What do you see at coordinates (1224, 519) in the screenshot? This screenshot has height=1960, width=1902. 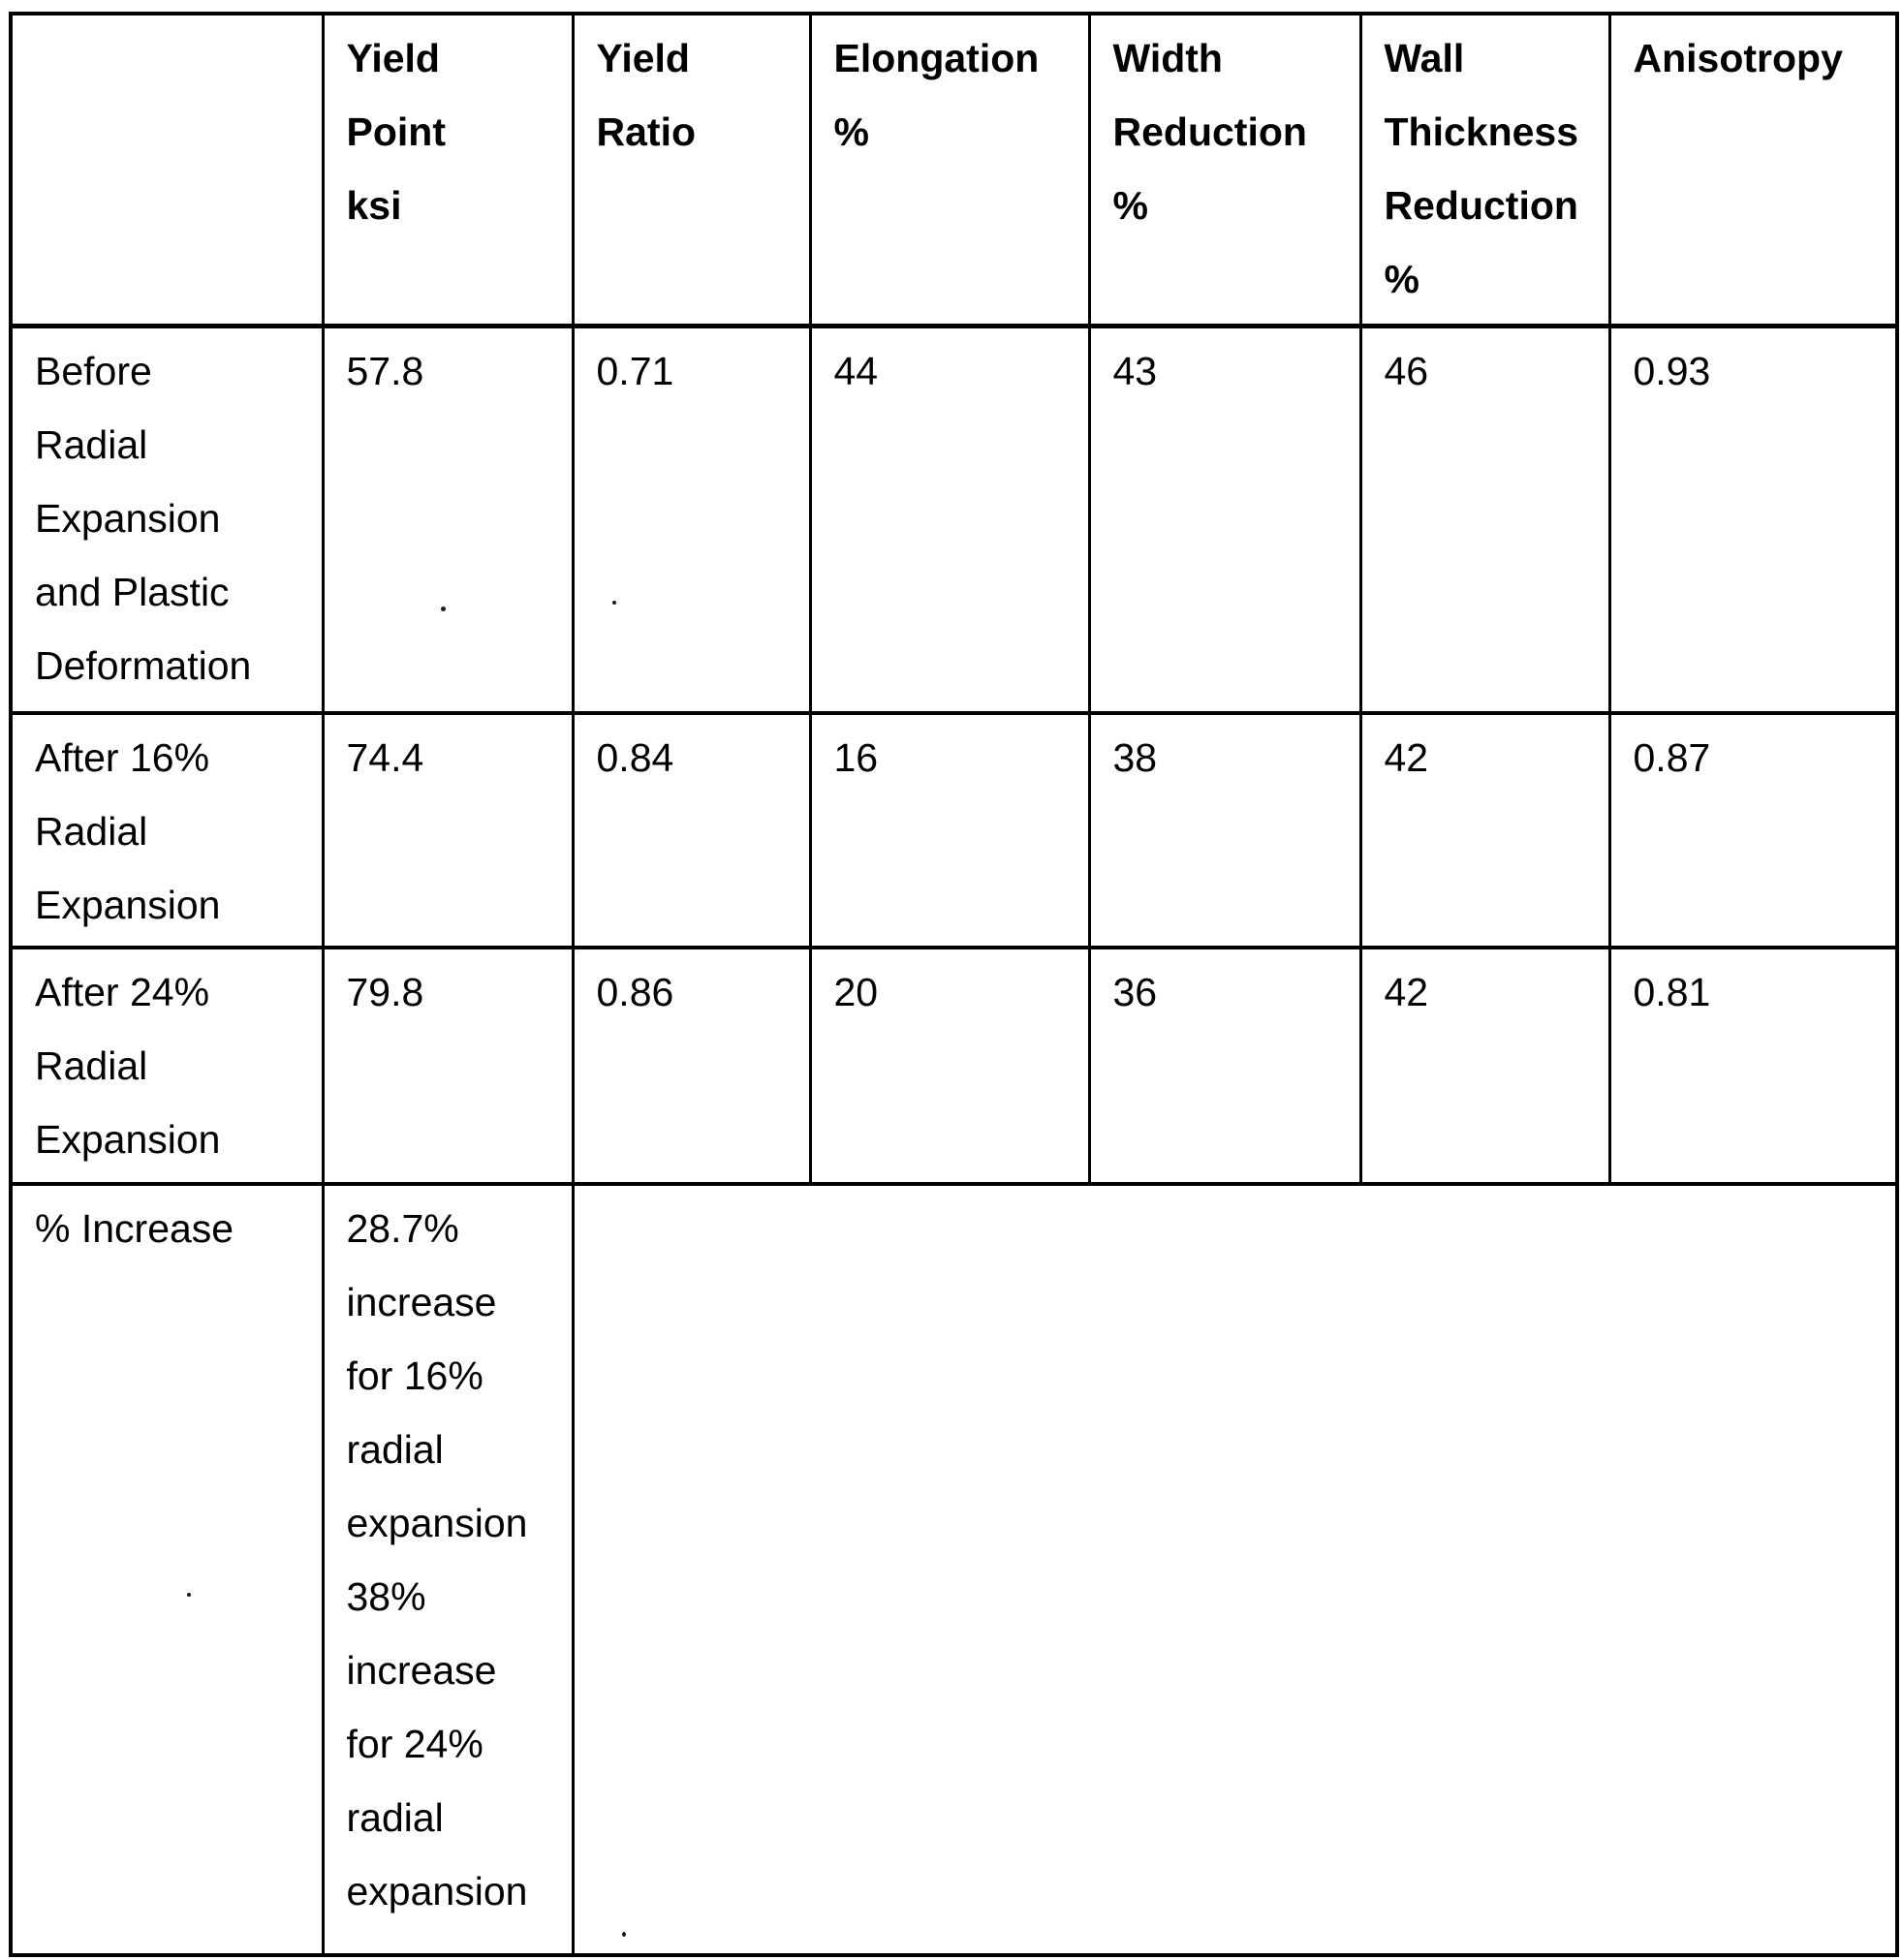 I see `cell-before-width-reduction: 43` at bounding box center [1224, 519].